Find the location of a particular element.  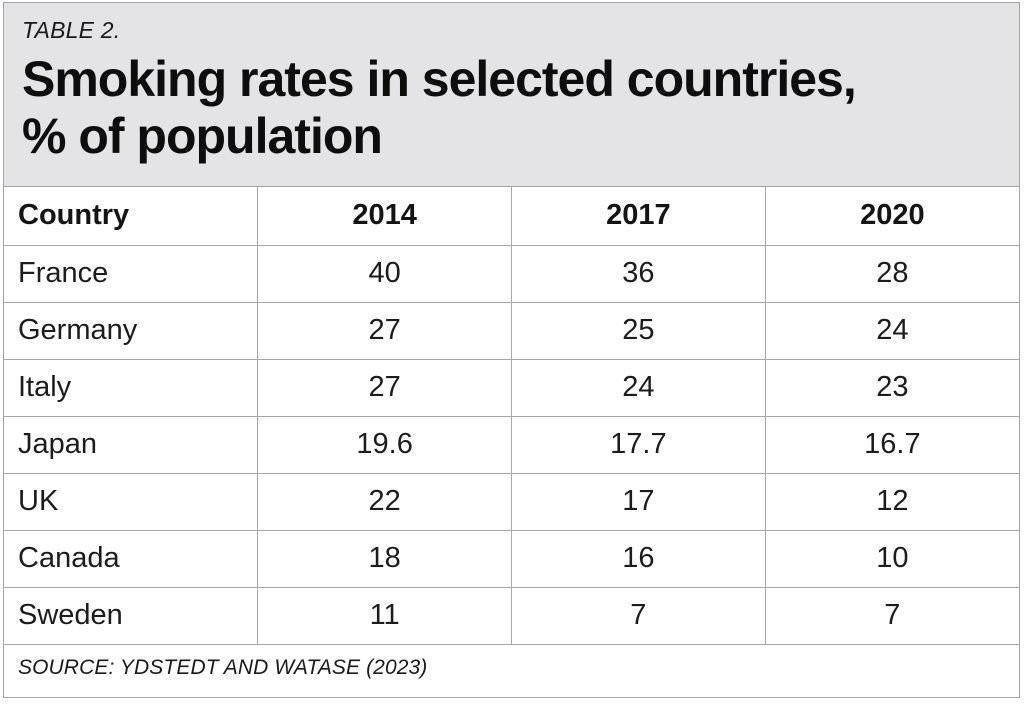

cell-value: 17 is located at coordinates (638, 501).